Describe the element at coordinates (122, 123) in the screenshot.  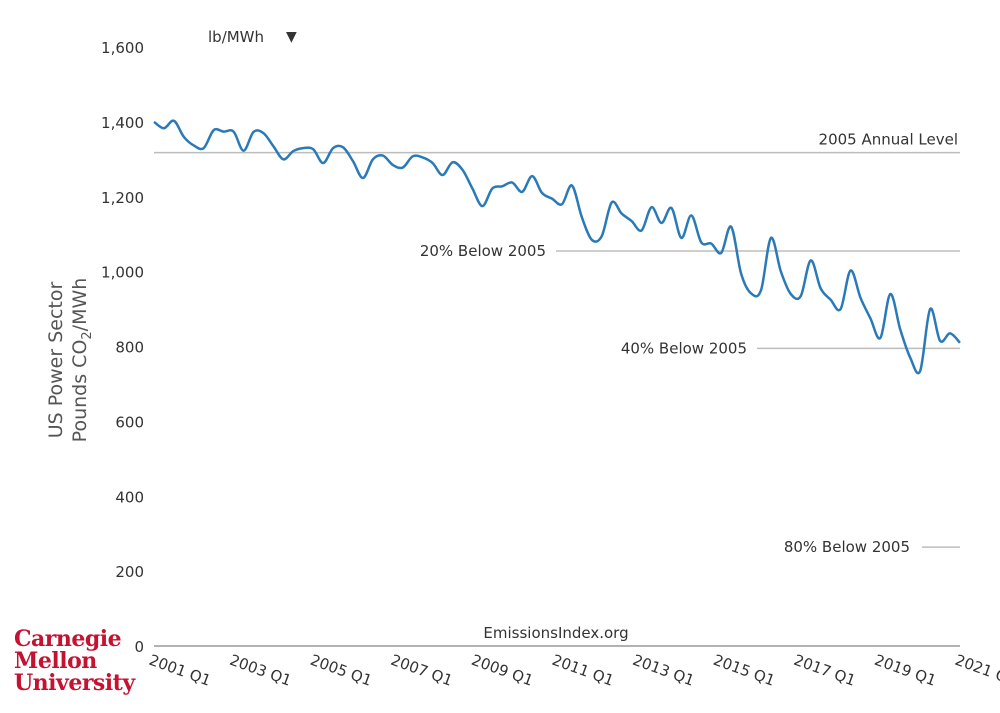
I see `y-tick-label: 1,400` at that location.